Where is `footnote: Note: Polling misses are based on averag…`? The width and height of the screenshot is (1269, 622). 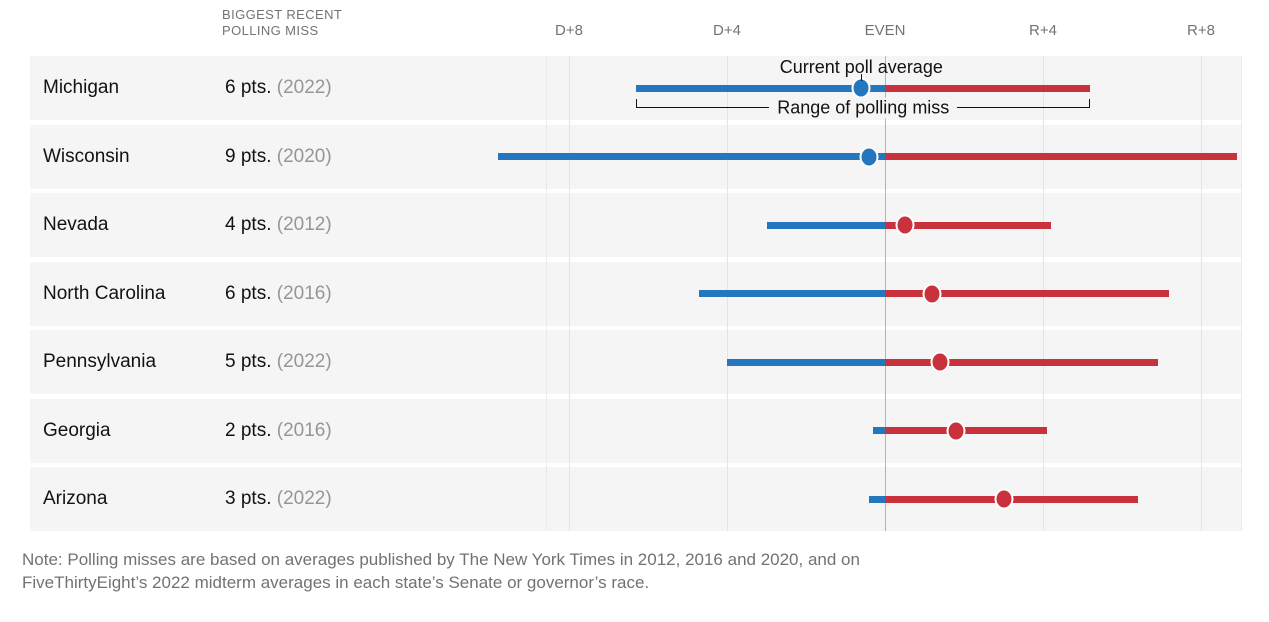
footnote: Note: Polling misses are based on averag… is located at coordinates (441, 571).